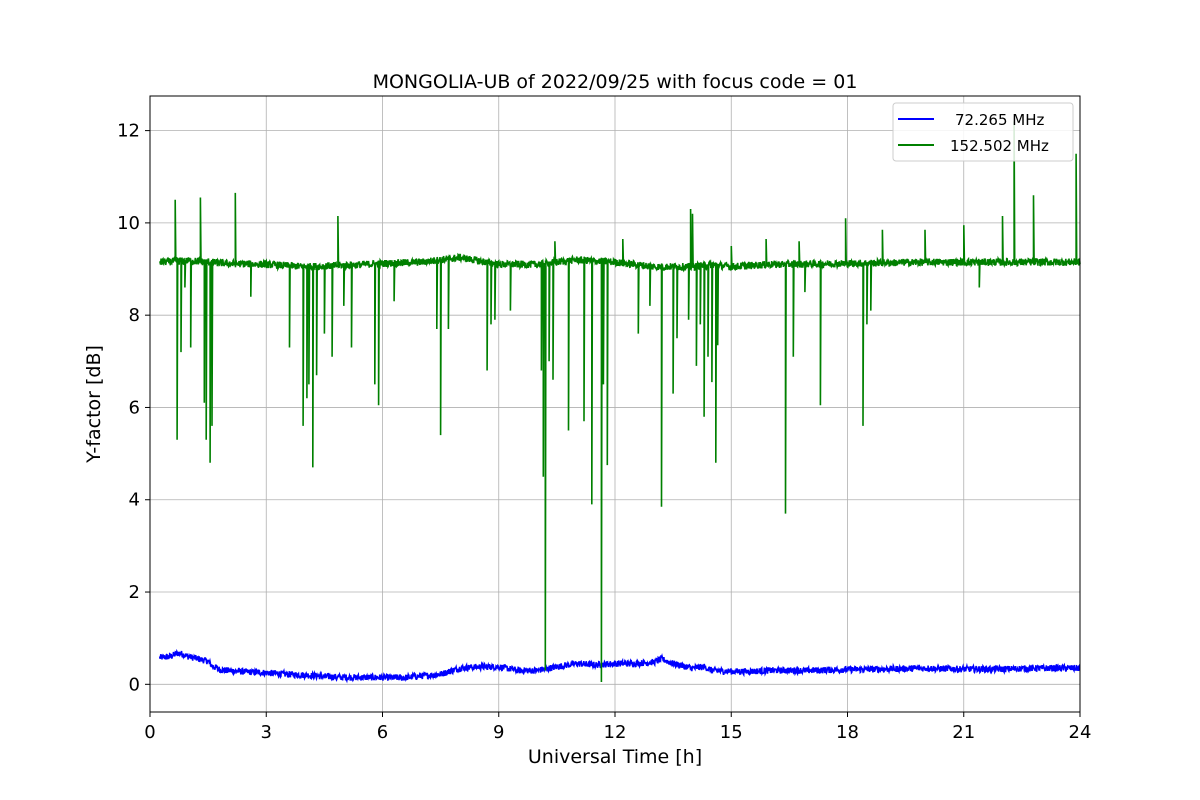 Image resolution: width=1200 pixels, height=800 pixels. I want to click on legend-box, so click(983, 132).